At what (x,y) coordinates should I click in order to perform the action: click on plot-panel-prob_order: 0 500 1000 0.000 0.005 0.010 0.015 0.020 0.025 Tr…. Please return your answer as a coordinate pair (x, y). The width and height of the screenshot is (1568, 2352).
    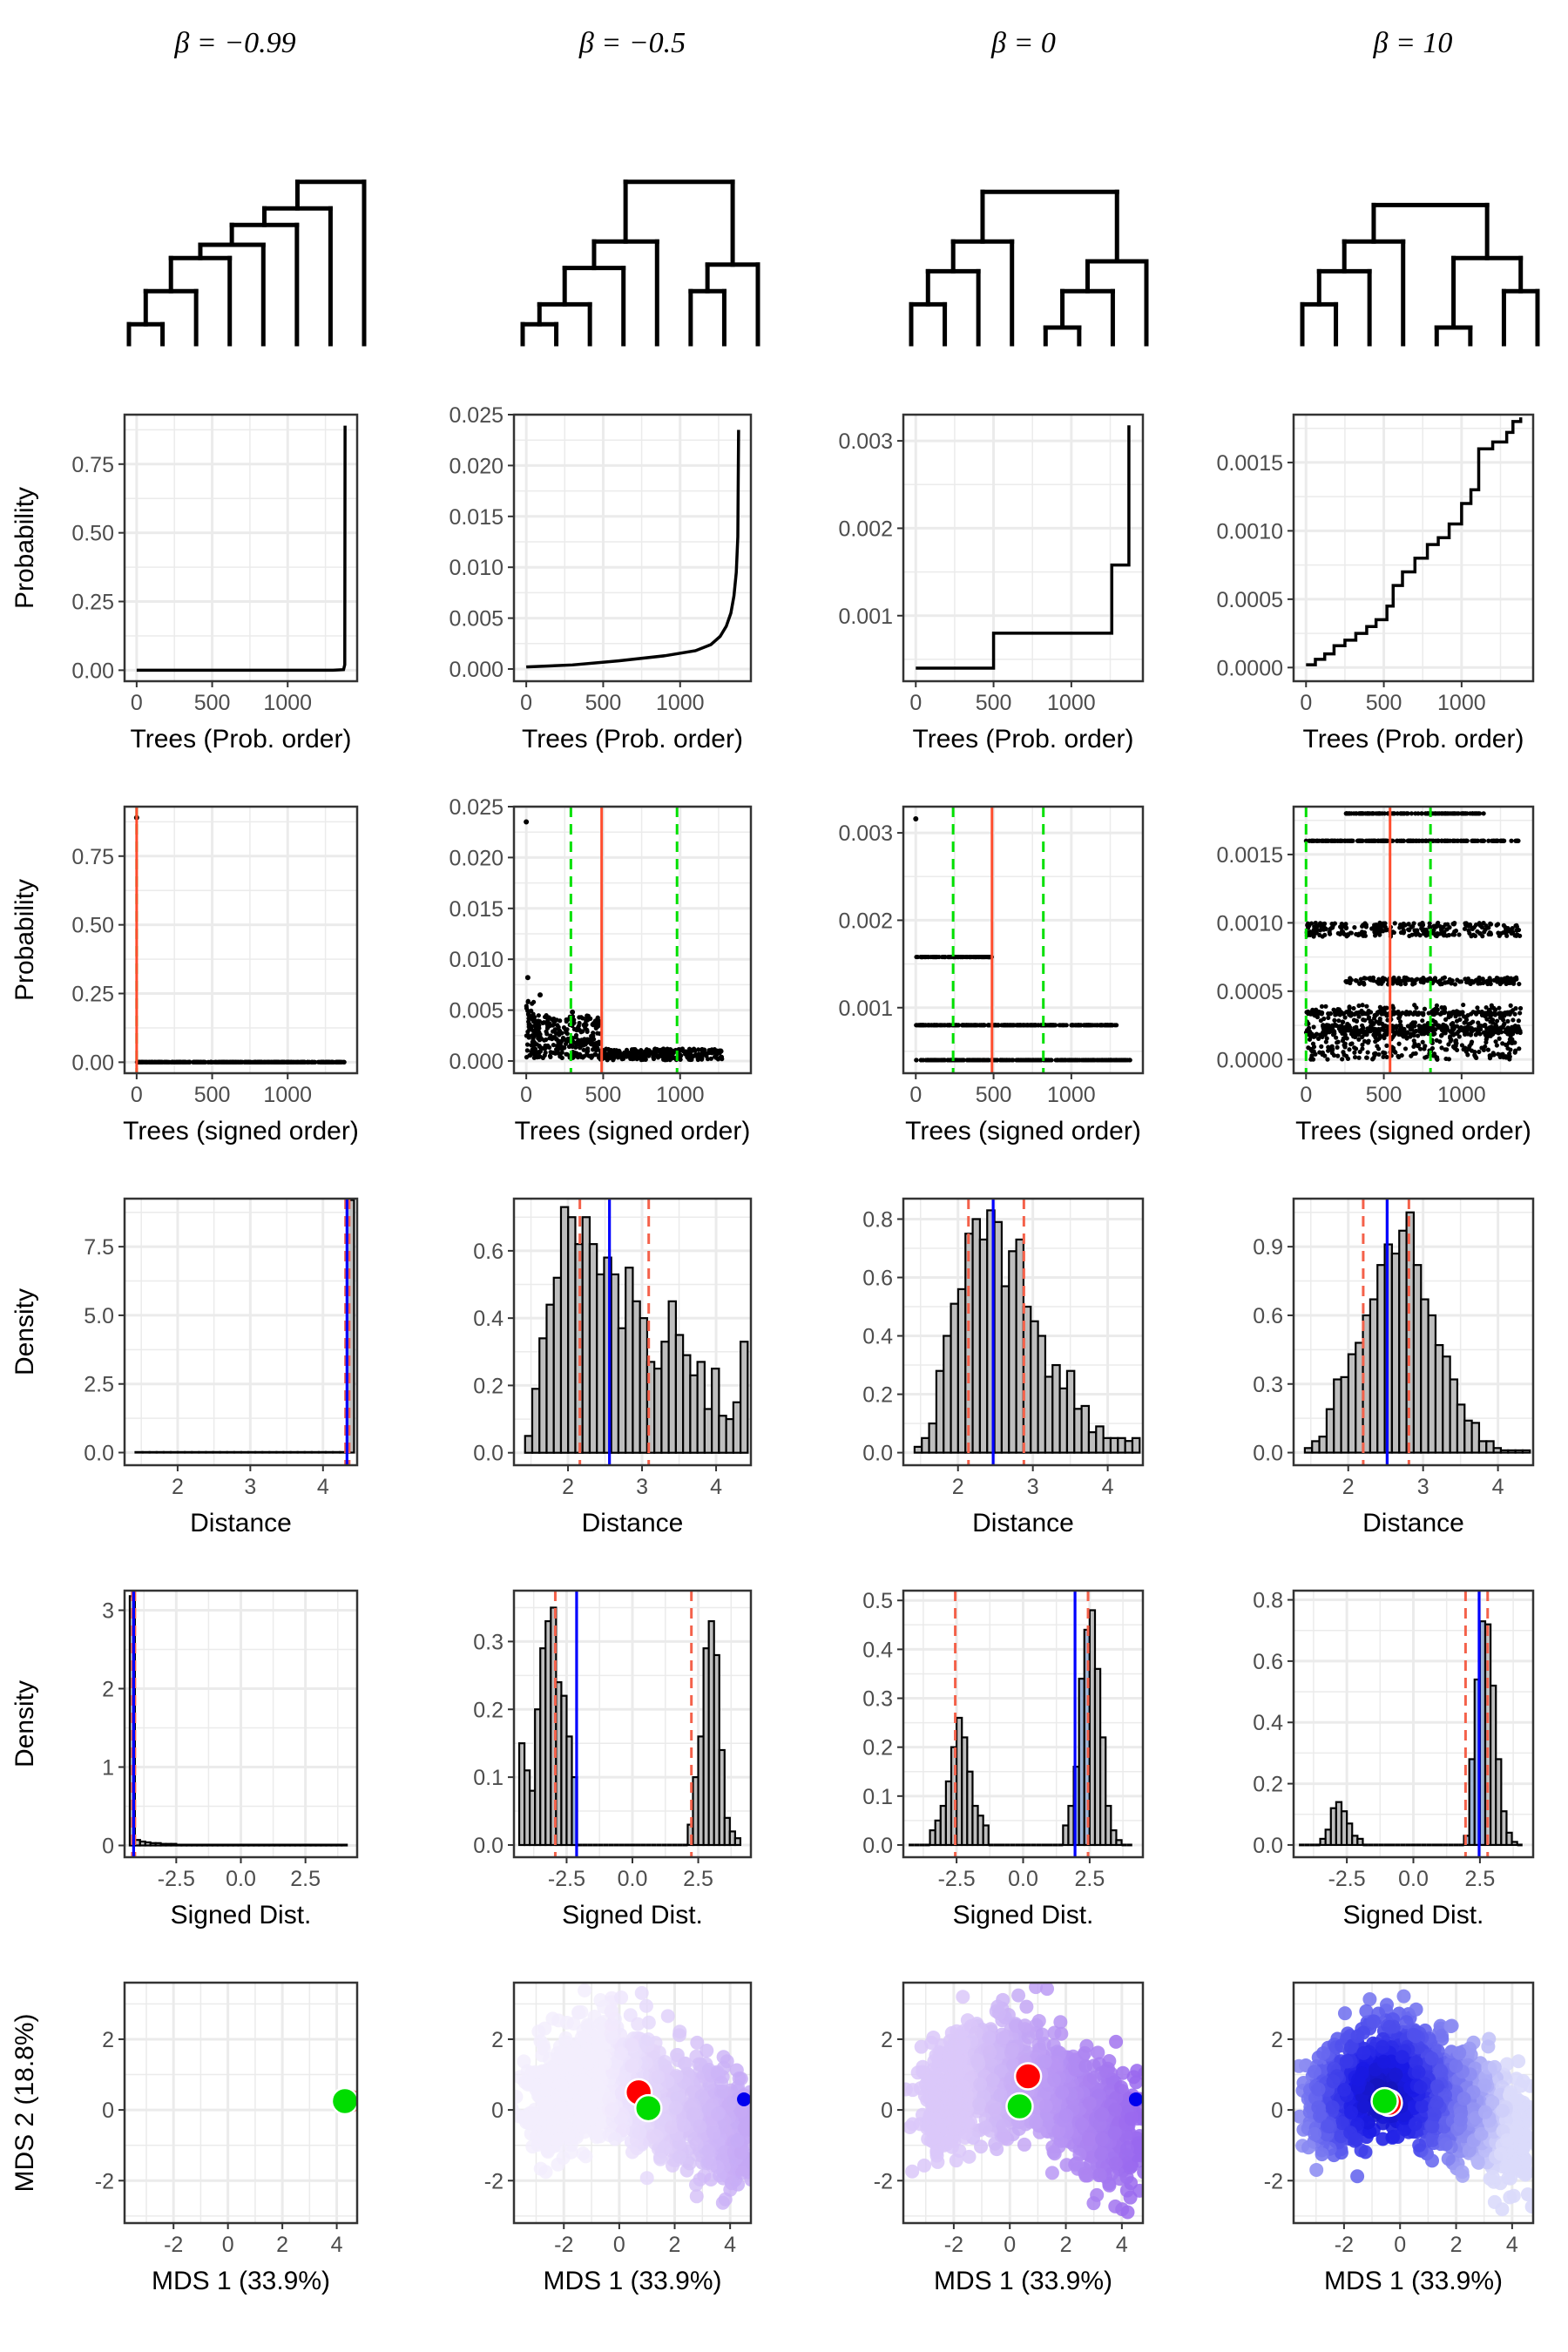
    Looking at the image, I should click on (601, 578).